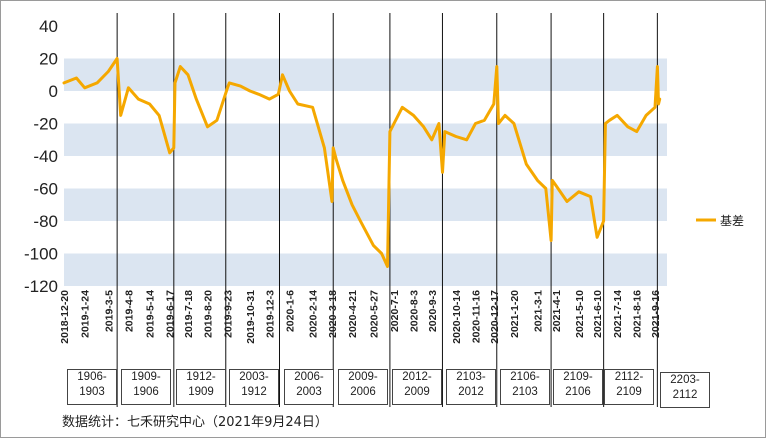 The width and height of the screenshot is (766, 438). I want to click on x-tick-label: 2020-11-16, so click(477, 316).